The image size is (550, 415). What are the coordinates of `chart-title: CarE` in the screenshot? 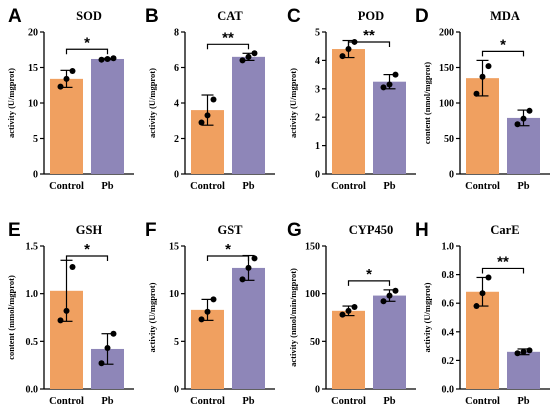 It's located at (504, 230).